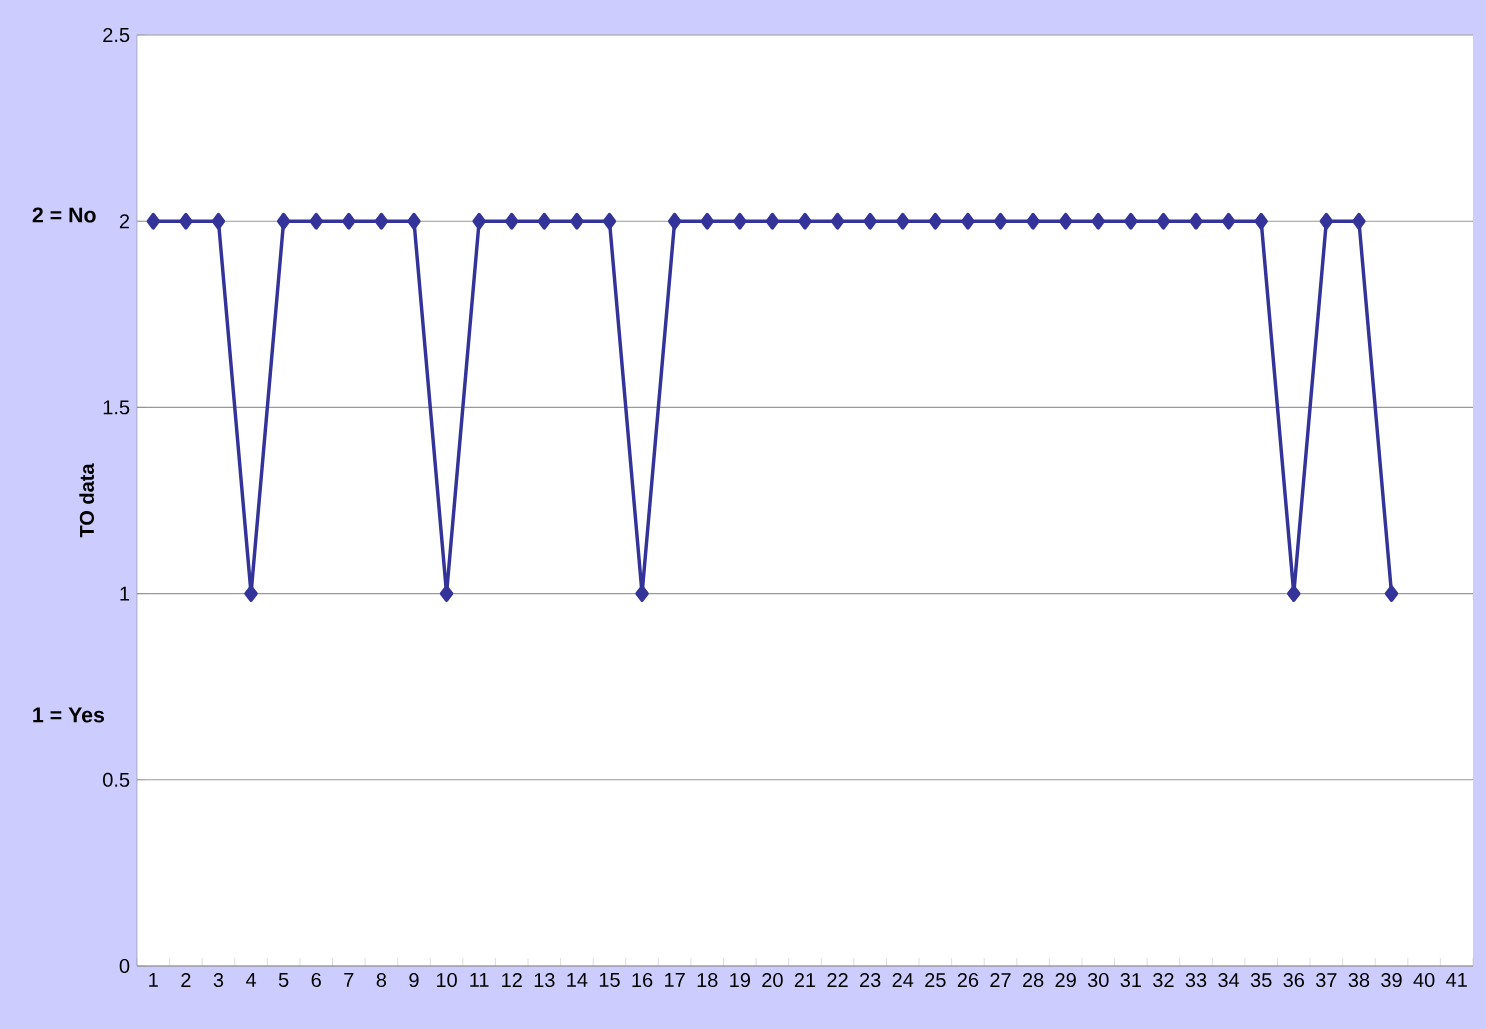 The height and width of the screenshot is (1029, 1486). Describe the element at coordinates (124, 221) in the screenshot. I see `y-tick-label: 2` at that location.